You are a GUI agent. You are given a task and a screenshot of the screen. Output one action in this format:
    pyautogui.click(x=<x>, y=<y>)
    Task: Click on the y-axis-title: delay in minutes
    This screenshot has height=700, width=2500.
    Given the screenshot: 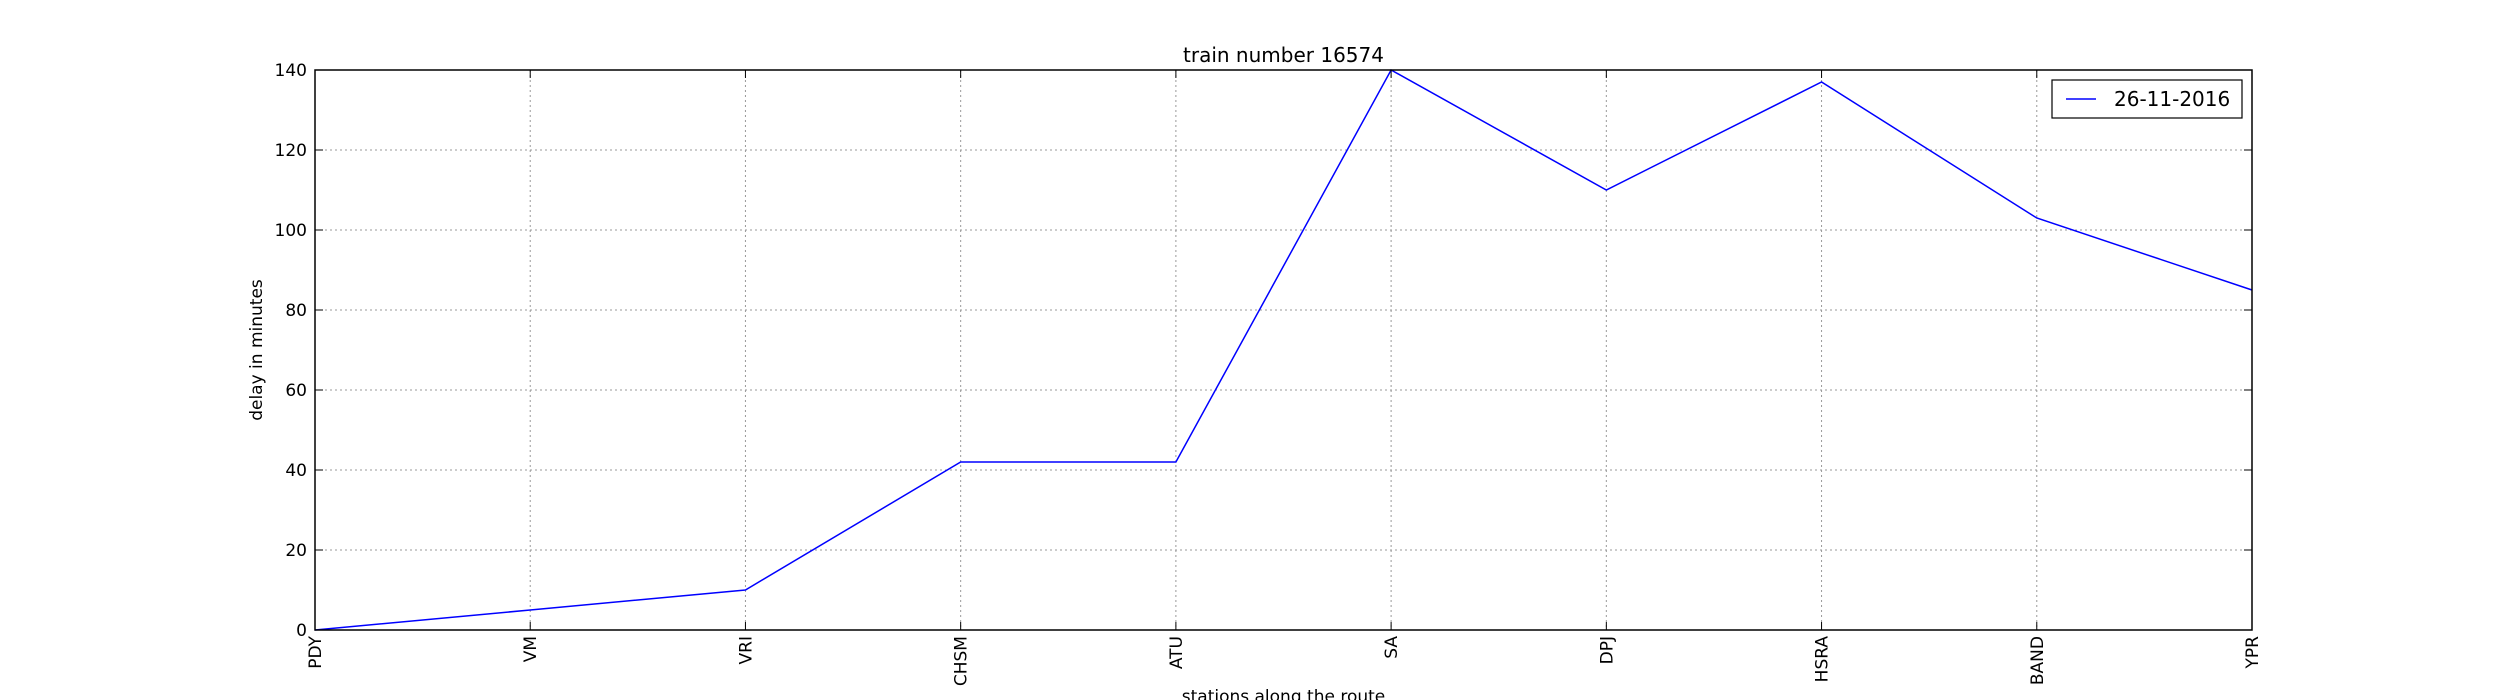 What is the action you would take?
    pyautogui.click(x=257, y=350)
    